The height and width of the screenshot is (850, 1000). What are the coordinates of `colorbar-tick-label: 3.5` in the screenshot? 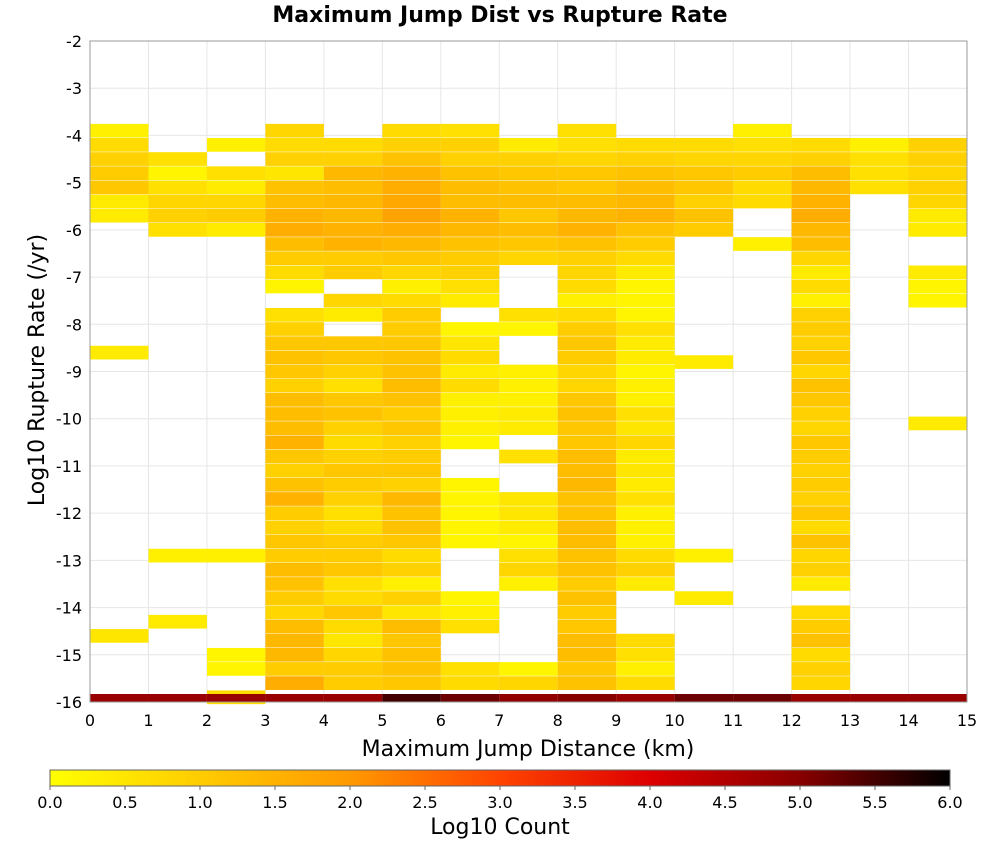 It's located at (574, 802).